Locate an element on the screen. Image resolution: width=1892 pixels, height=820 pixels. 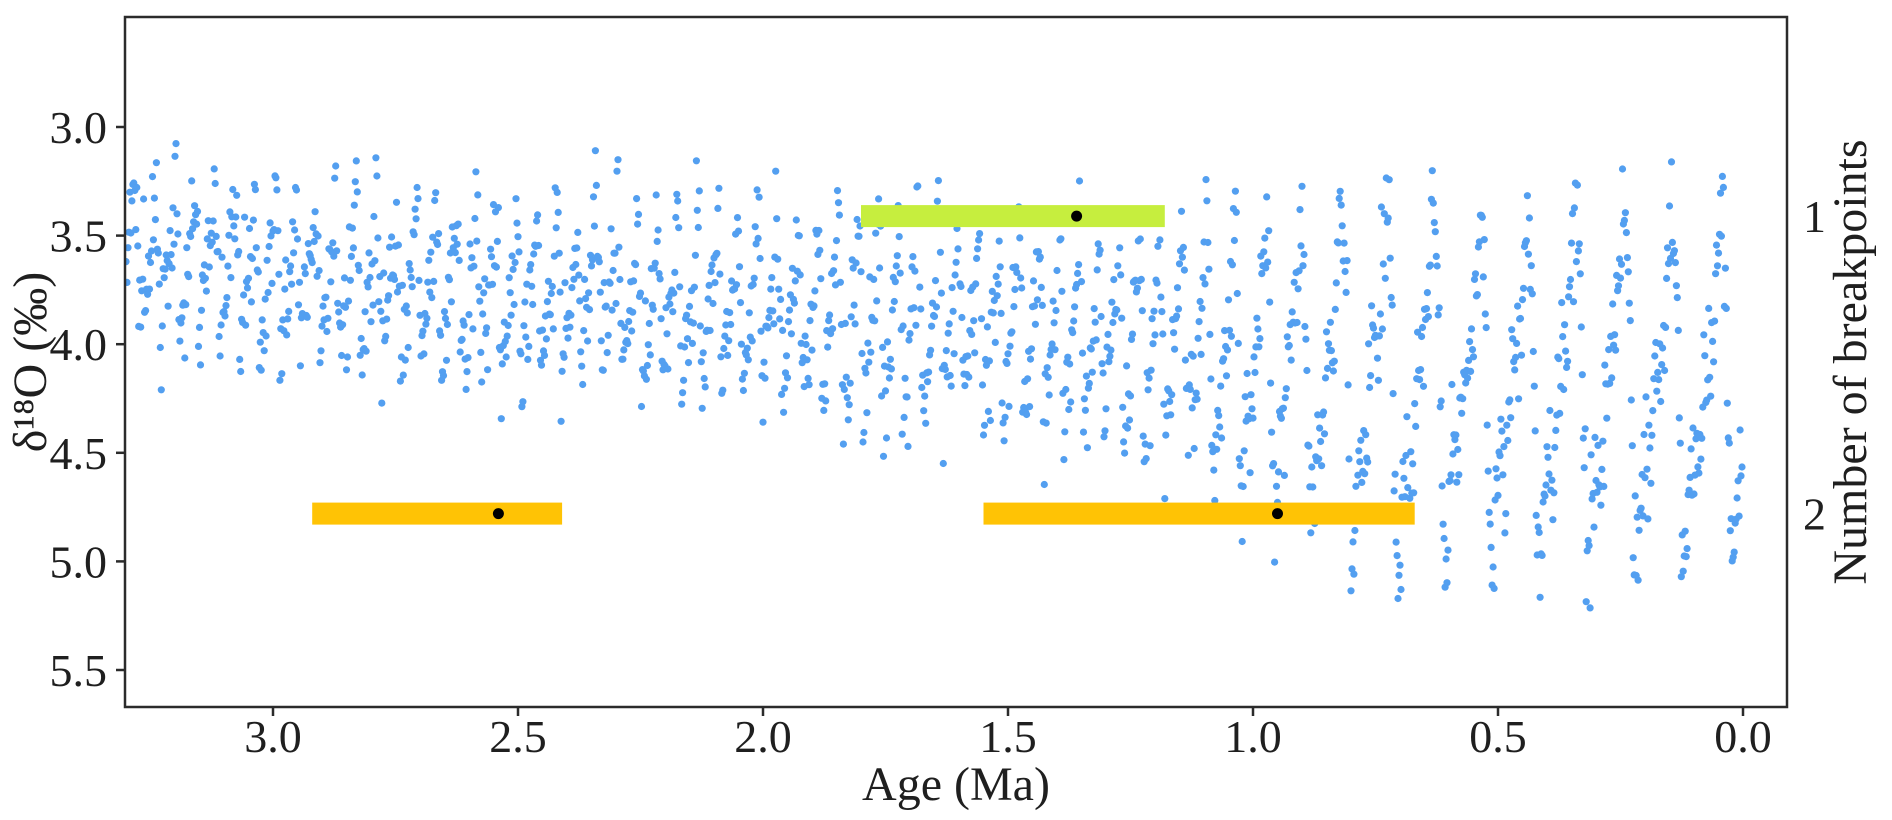
y-tick-label: 3.5 is located at coordinates (79, 236).